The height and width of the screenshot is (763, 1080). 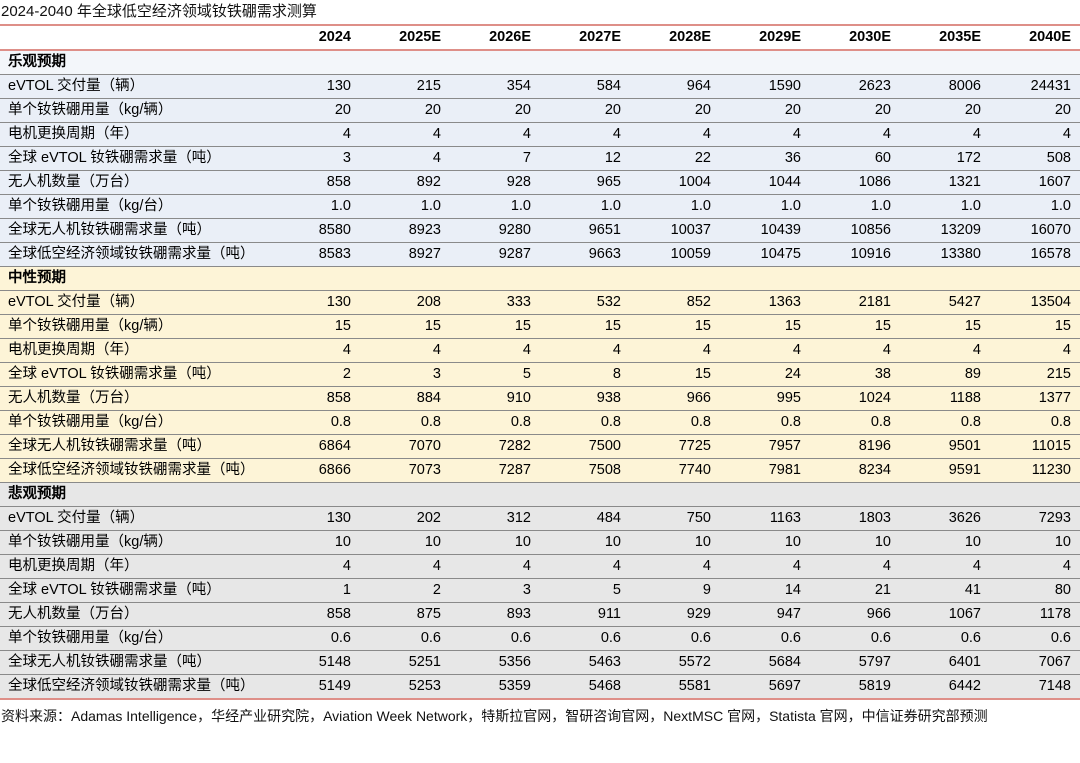 What do you see at coordinates (675, 446) in the screenshot?
I see `value-cell: 7725` at bounding box center [675, 446].